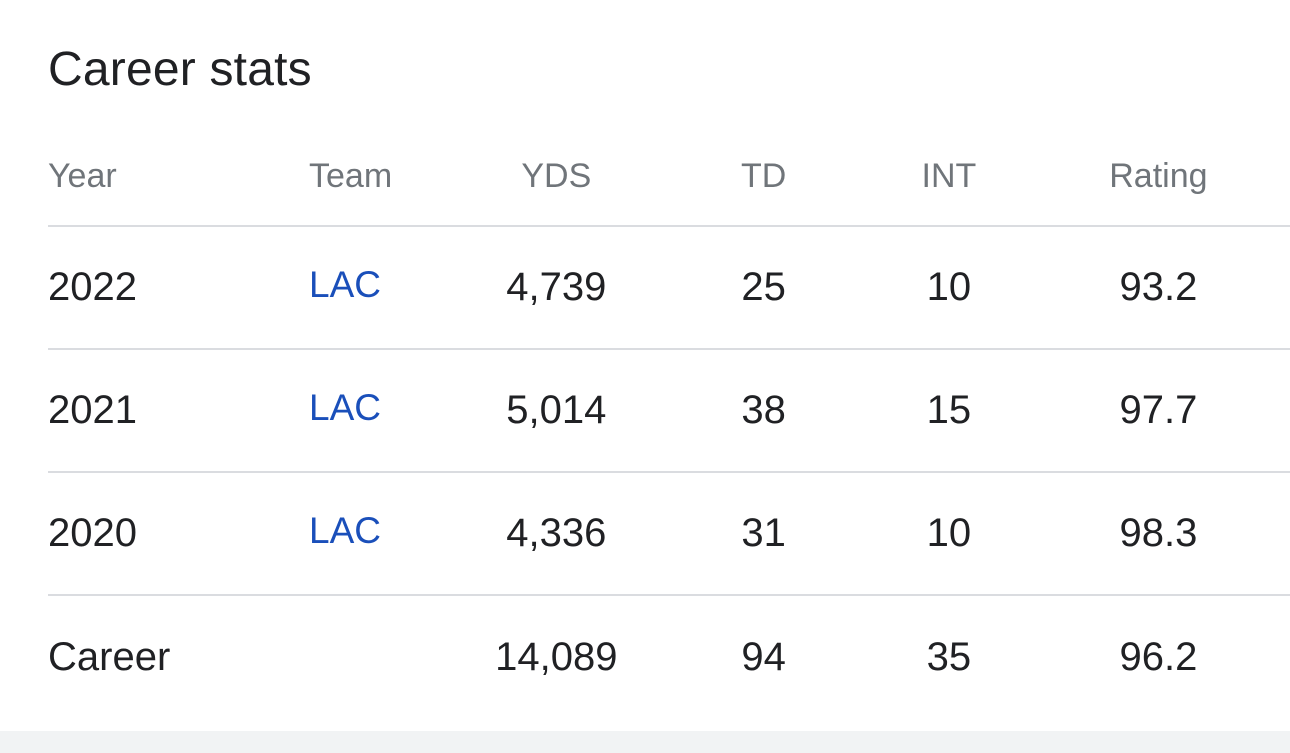  What do you see at coordinates (1158, 533) in the screenshot?
I see `rating-cell: 98.3` at bounding box center [1158, 533].